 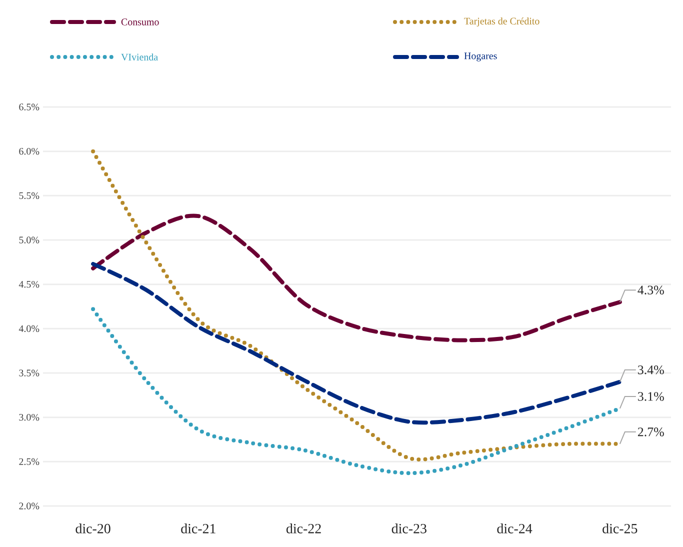 I want to click on x-tick-label: dic-23, so click(x=409, y=529).